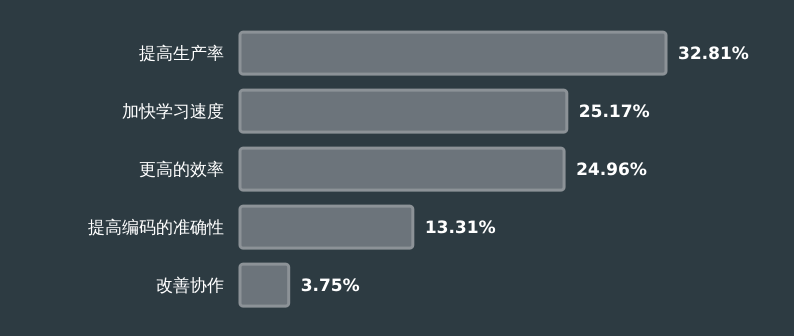 The width and height of the screenshot is (794, 336). Describe the element at coordinates (611, 170) in the screenshot. I see `data-label: 24.96%` at that location.